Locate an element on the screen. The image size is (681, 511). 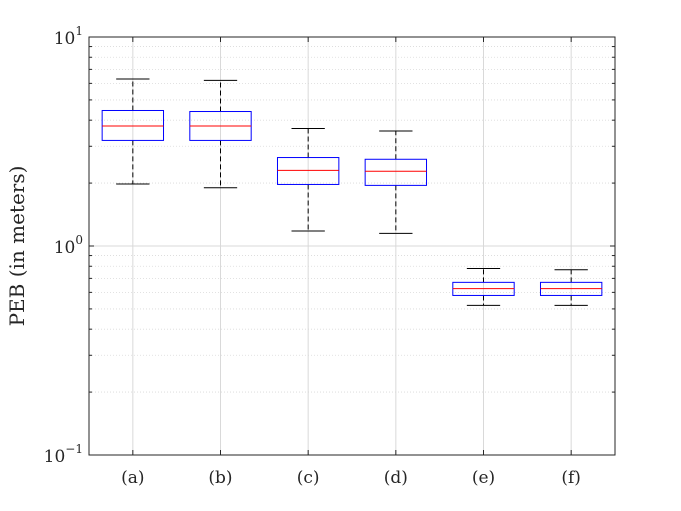
x-tick-label: (e) is located at coordinates (483, 478).